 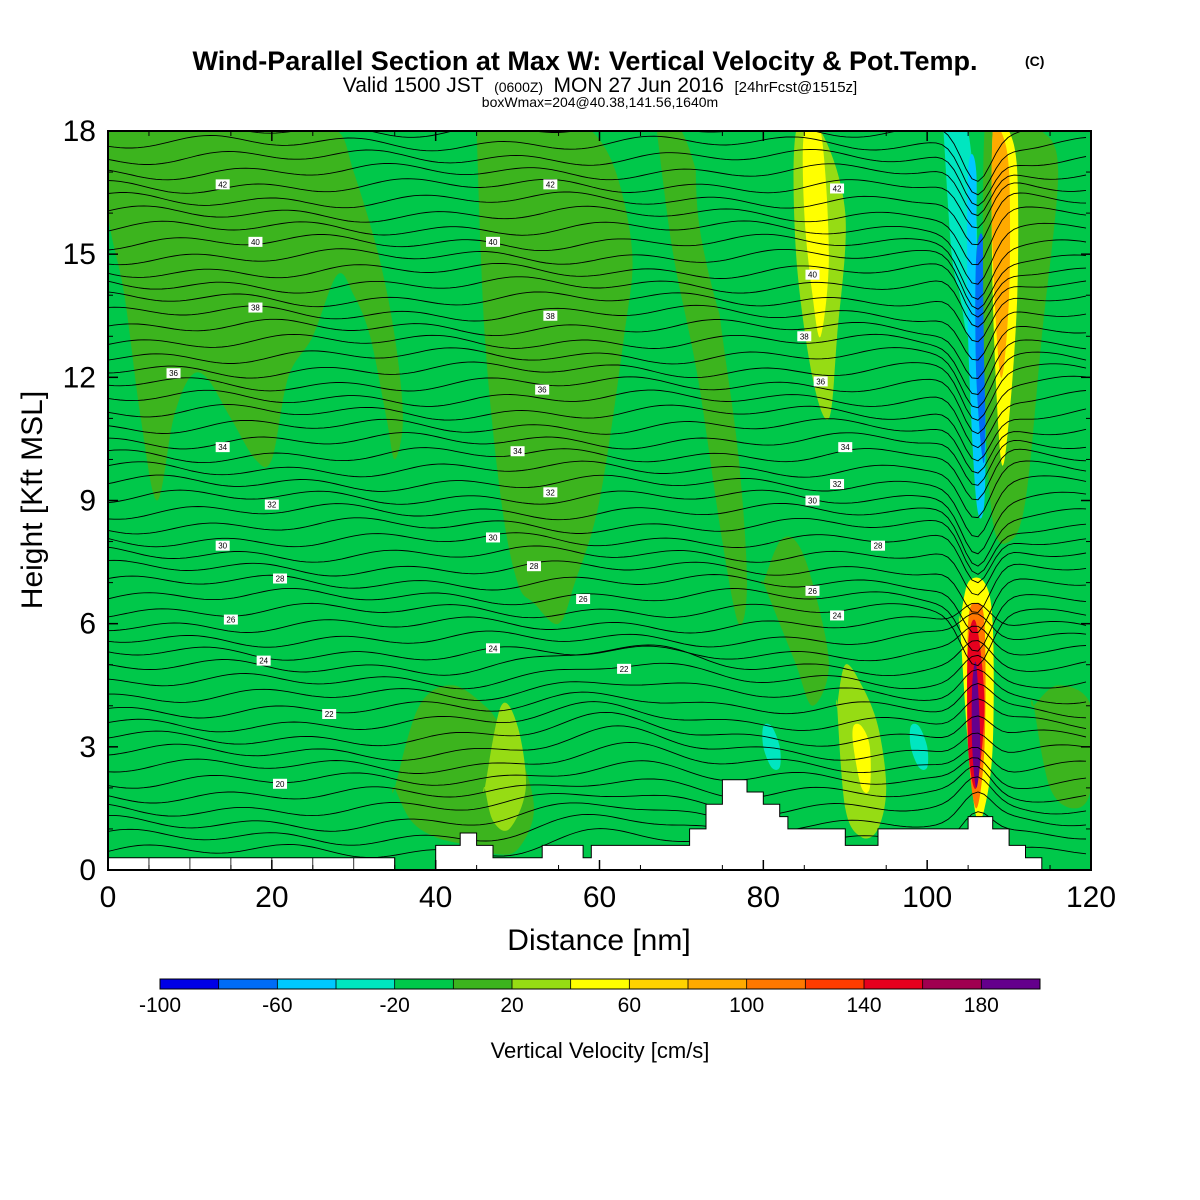 I want to click on contour-label-text: 24, so click(x=493, y=648).